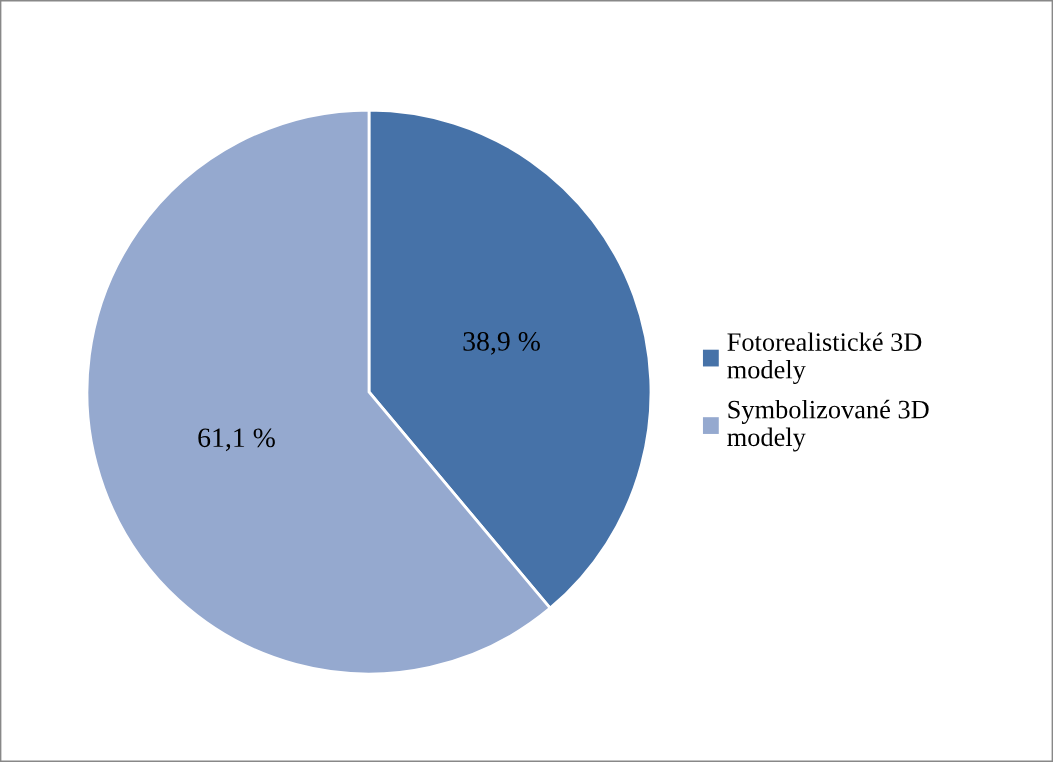  Describe the element at coordinates (501, 343) in the screenshot. I see `data-label: 38,9 %` at that location.